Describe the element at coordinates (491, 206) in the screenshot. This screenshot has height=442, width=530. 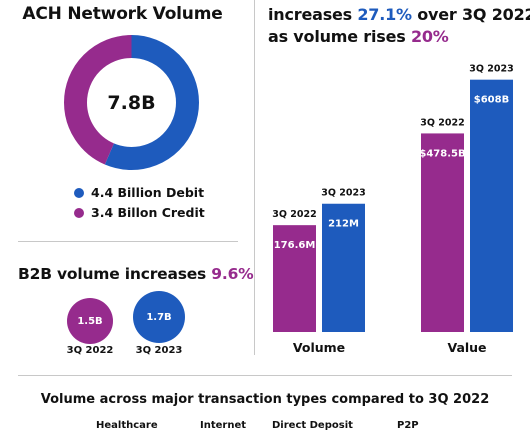
I see `bar-value-3q-2023` at that location.